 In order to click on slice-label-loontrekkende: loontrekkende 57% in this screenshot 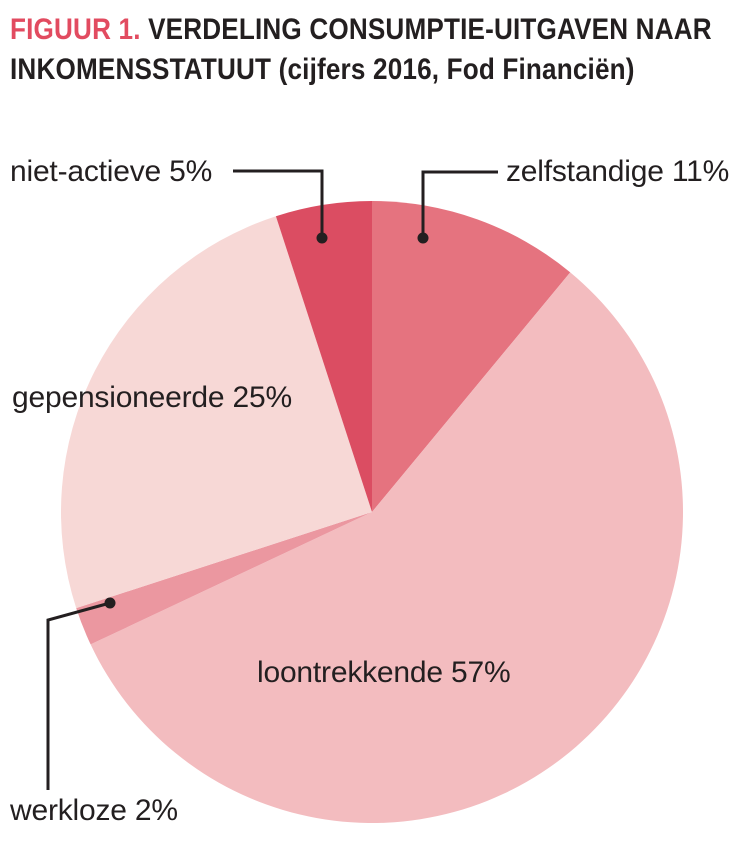, I will do `click(384, 672)`.